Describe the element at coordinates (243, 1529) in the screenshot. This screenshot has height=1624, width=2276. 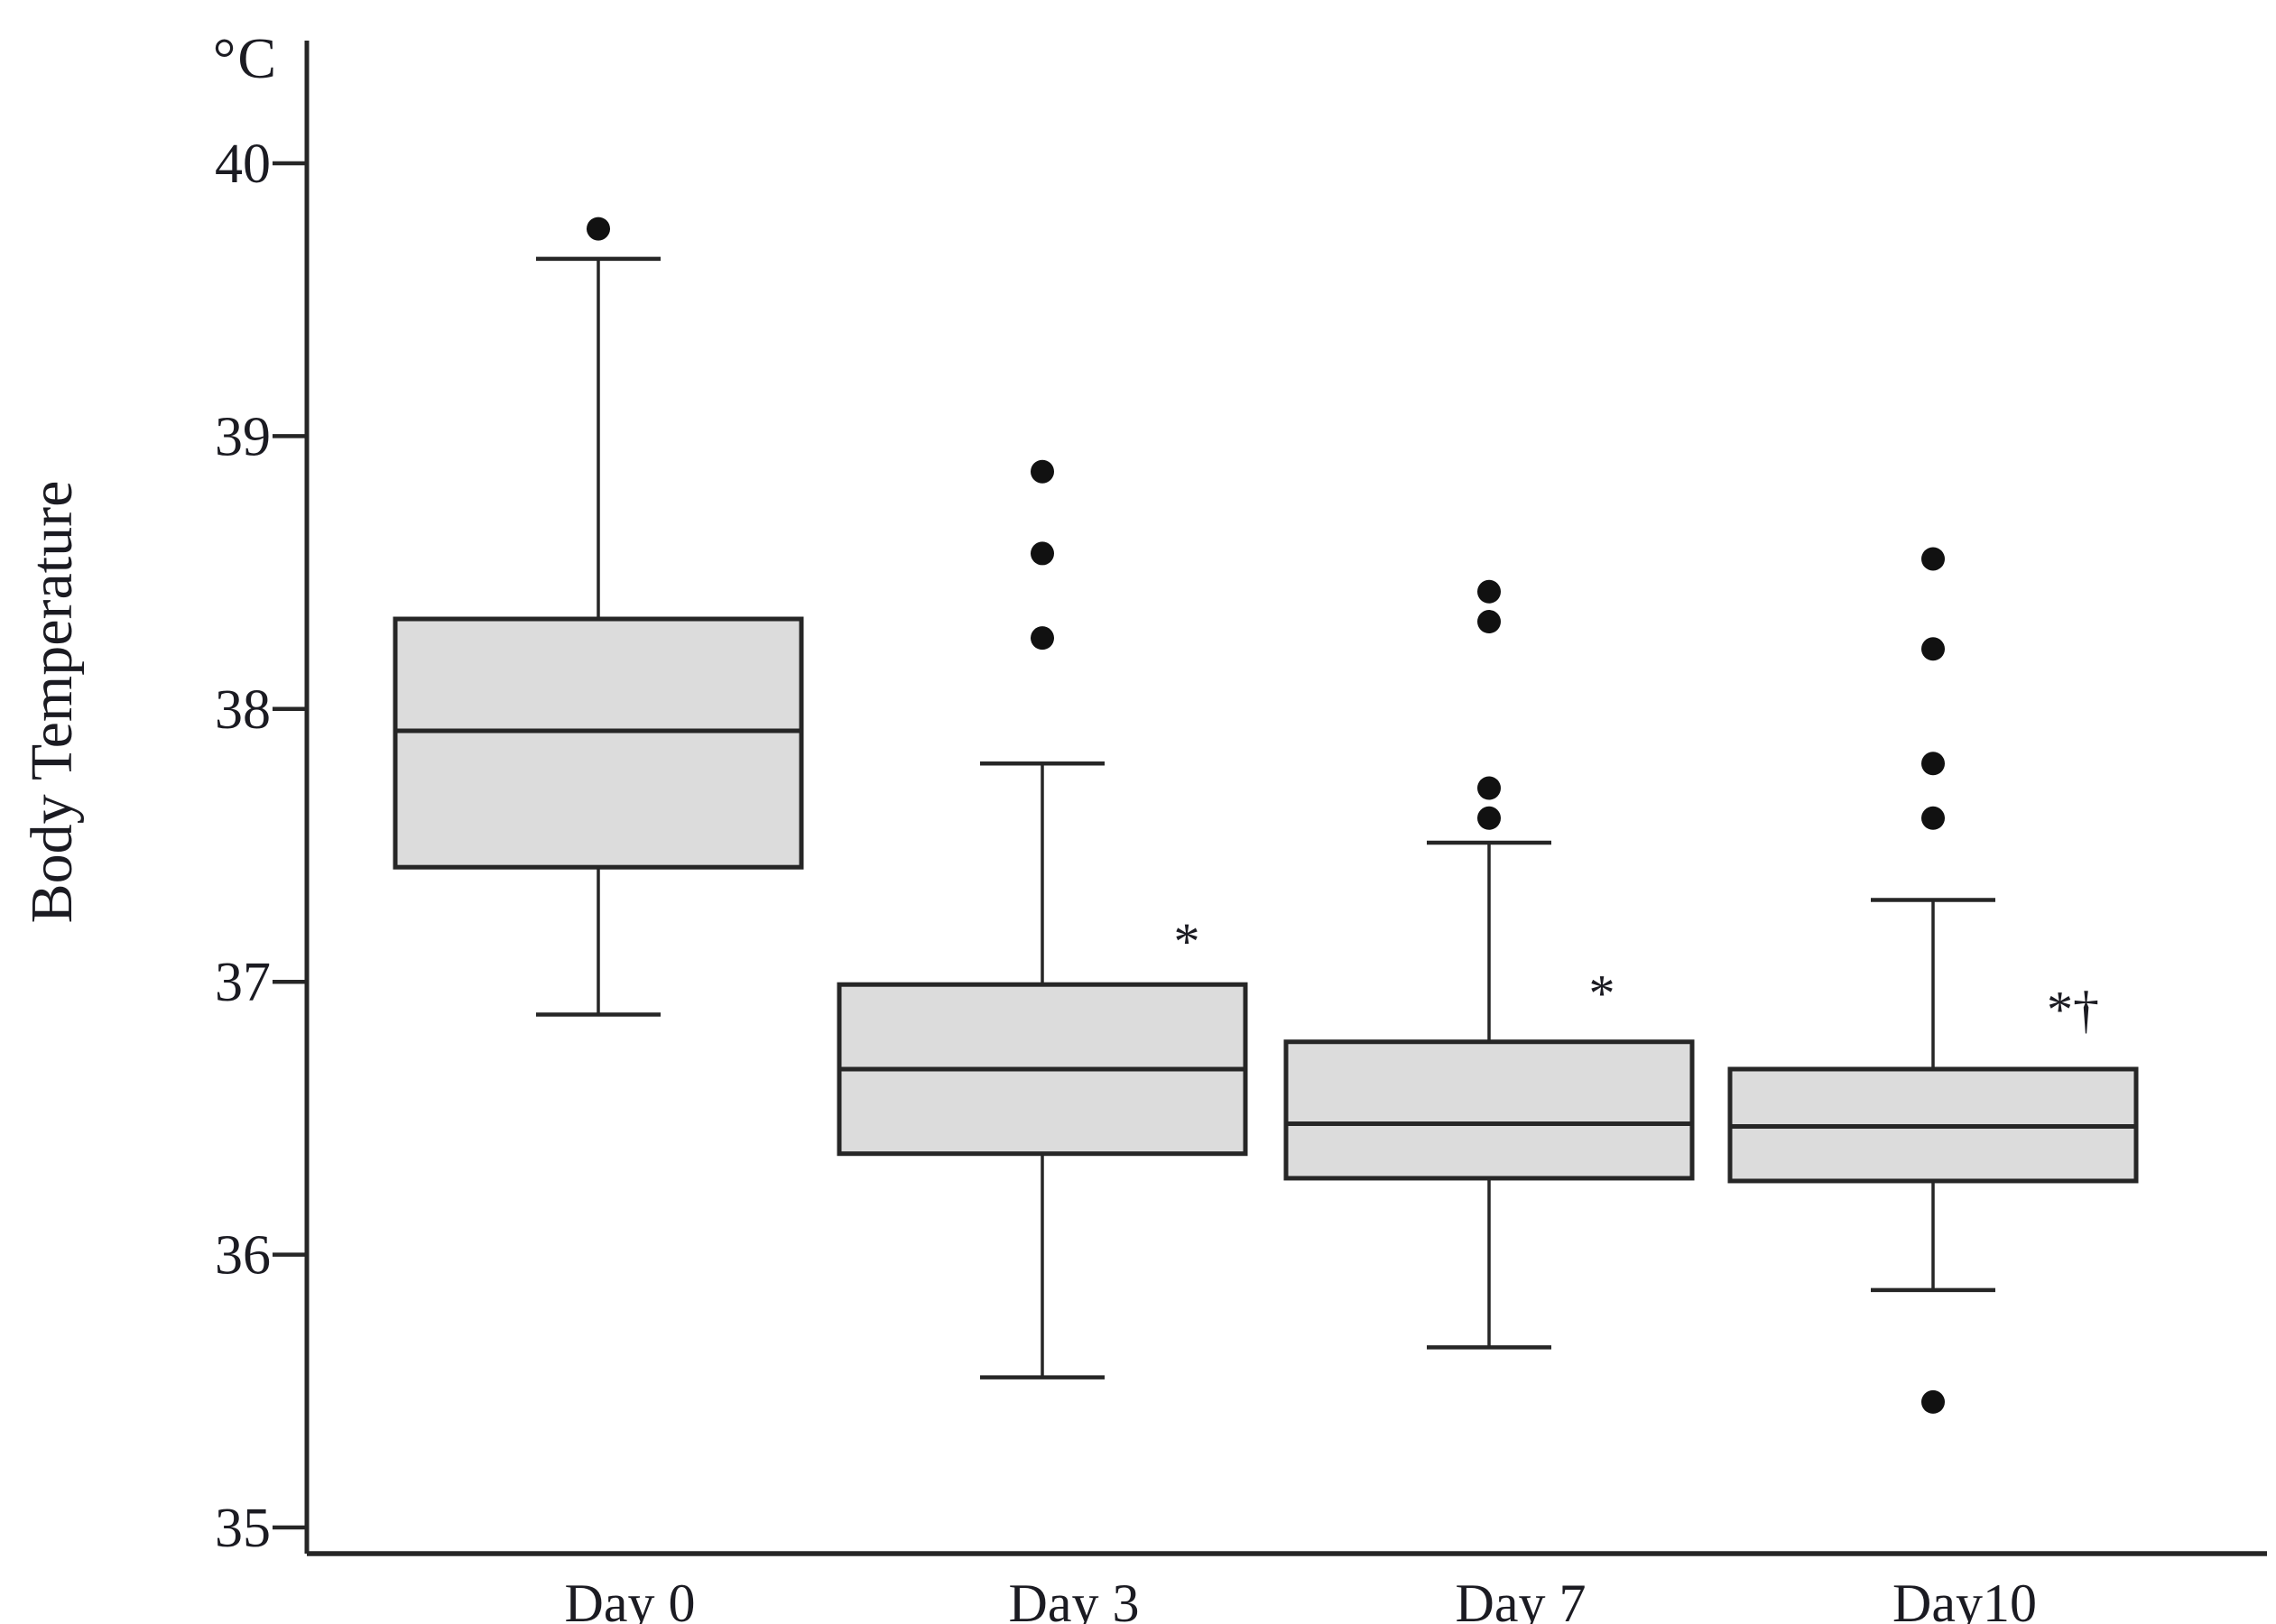
I see `y-tick-label: 35` at that location.